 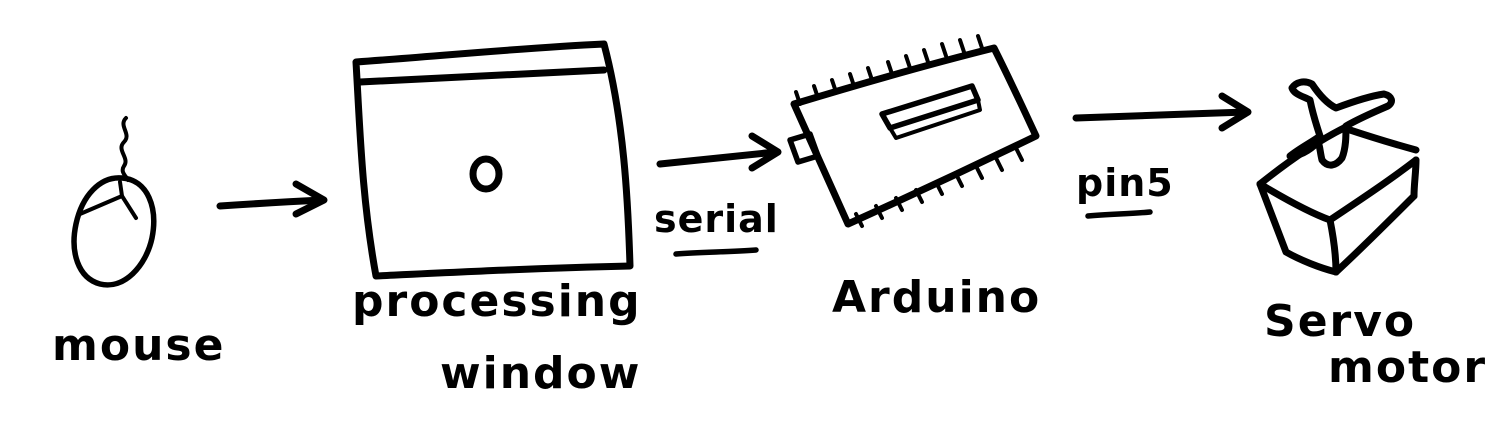 What do you see at coordinates (936, 297) in the screenshot?
I see `arduino-label: Arduino` at bounding box center [936, 297].